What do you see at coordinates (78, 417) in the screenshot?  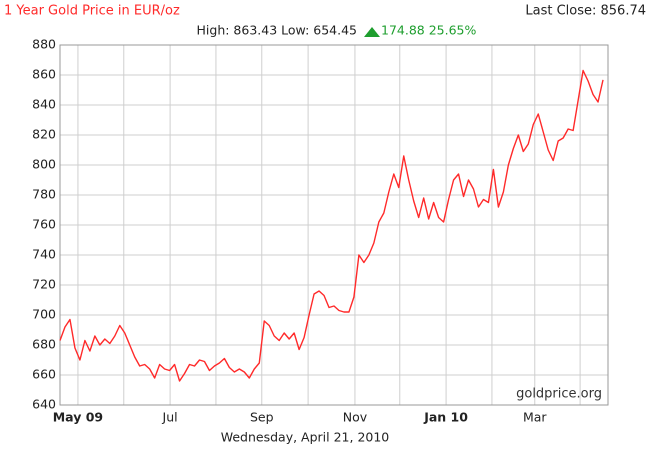 I see `x-tick-label: May 09` at bounding box center [78, 417].